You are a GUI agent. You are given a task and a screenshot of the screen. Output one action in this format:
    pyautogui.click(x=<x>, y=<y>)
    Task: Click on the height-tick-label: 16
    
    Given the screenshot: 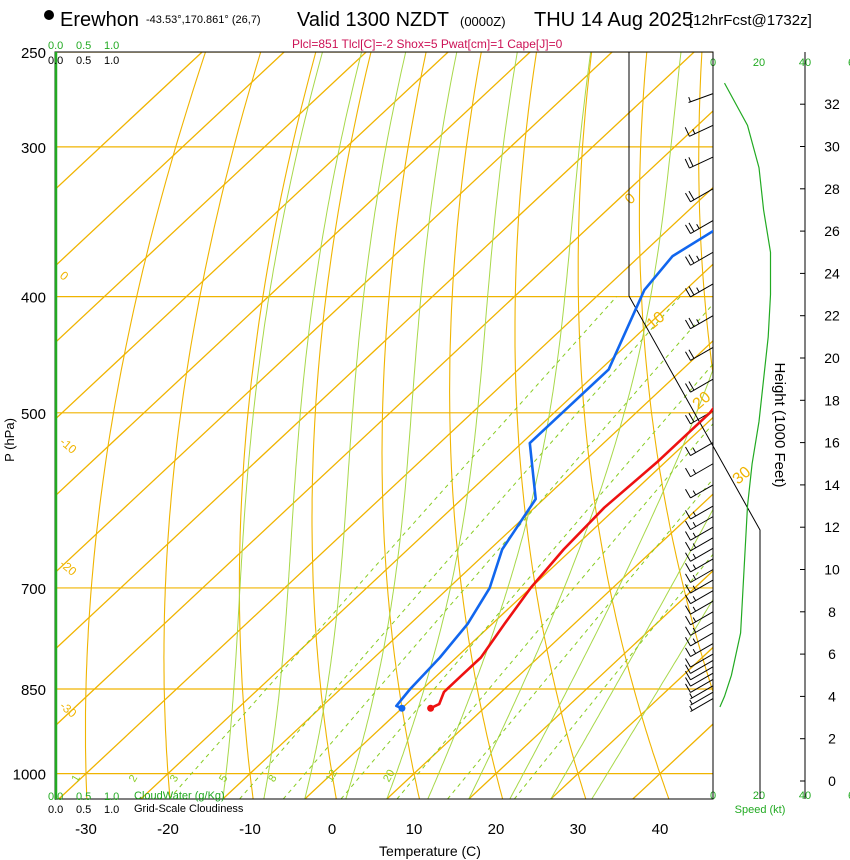 What is the action you would take?
    pyautogui.click(x=832, y=443)
    